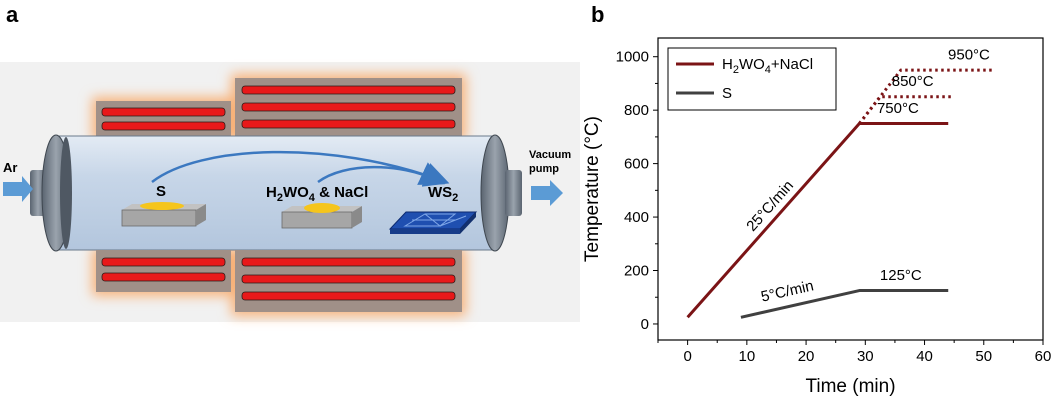 This screenshot has height=406, width=1053. I want to click on x-tick-label: 20, so click(806, 356).